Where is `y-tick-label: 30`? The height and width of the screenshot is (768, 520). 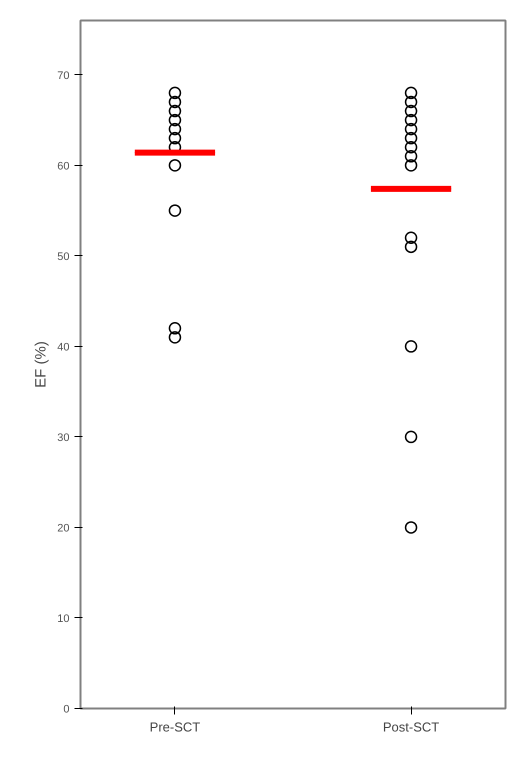
y-tick-label: 30 is located at coordinates (63, 438).